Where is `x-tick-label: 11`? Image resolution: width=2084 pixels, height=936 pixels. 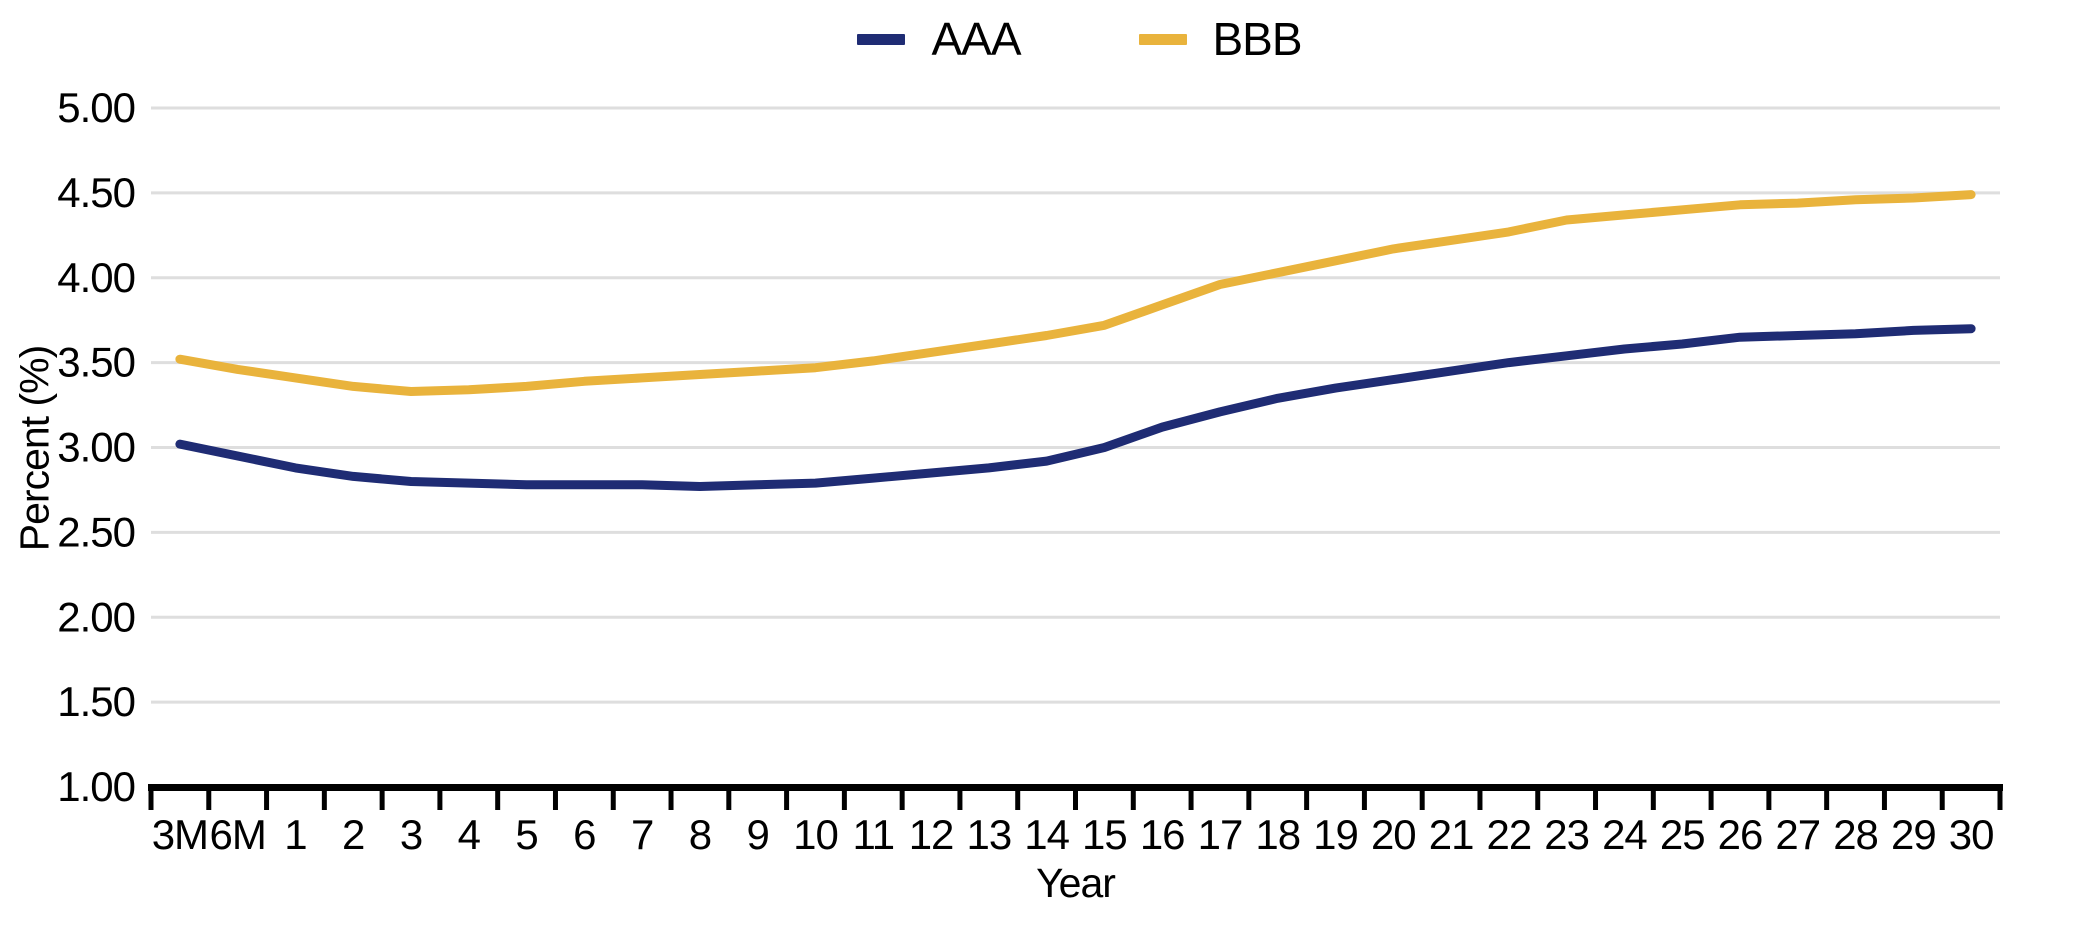
x-tick-label: 11 is located at coordinates (873, 834).